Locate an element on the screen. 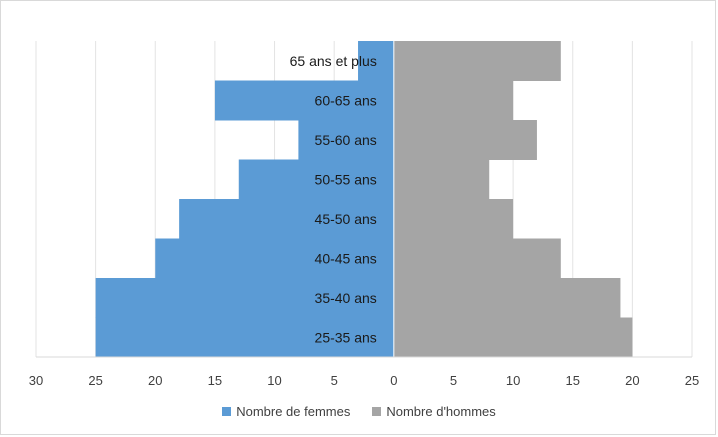 This screenshot has height=437, width=718. chart-legend: Nombre de femmes Nombre d'hommes is located at coordinates (359, 411).